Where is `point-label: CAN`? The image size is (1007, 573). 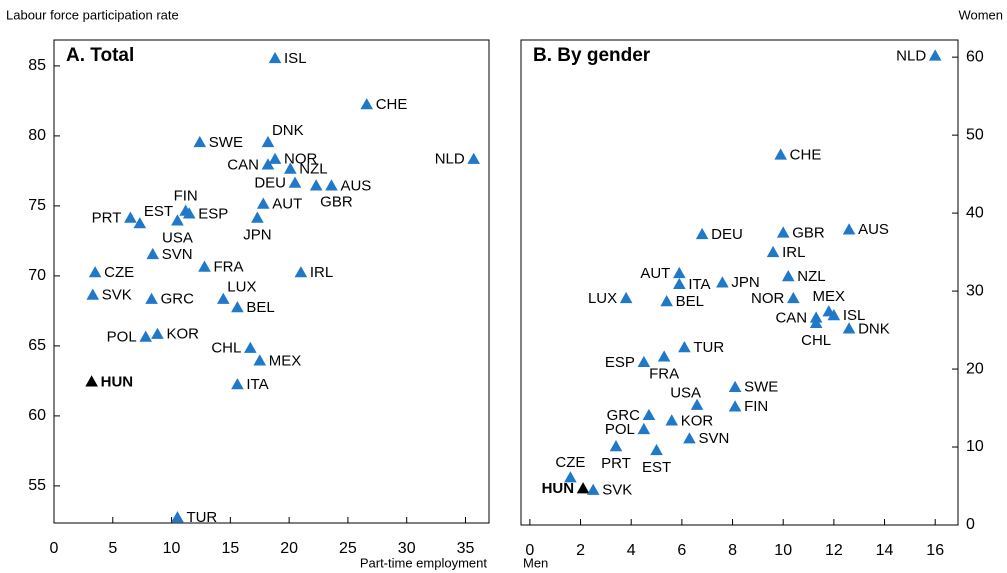
point-label: CAN is located at coordinates (243, 164).